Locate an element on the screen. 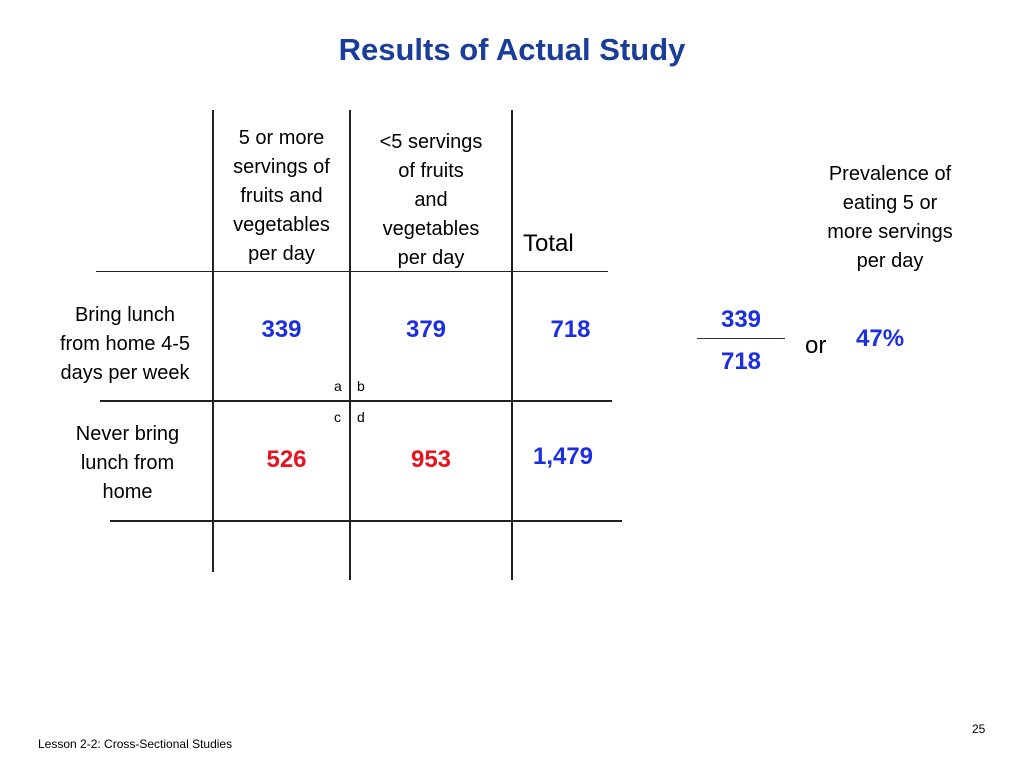 This screenshot has height=768, width=1024. row2-total-value: 1,479 is located at coordinates (563, 456).